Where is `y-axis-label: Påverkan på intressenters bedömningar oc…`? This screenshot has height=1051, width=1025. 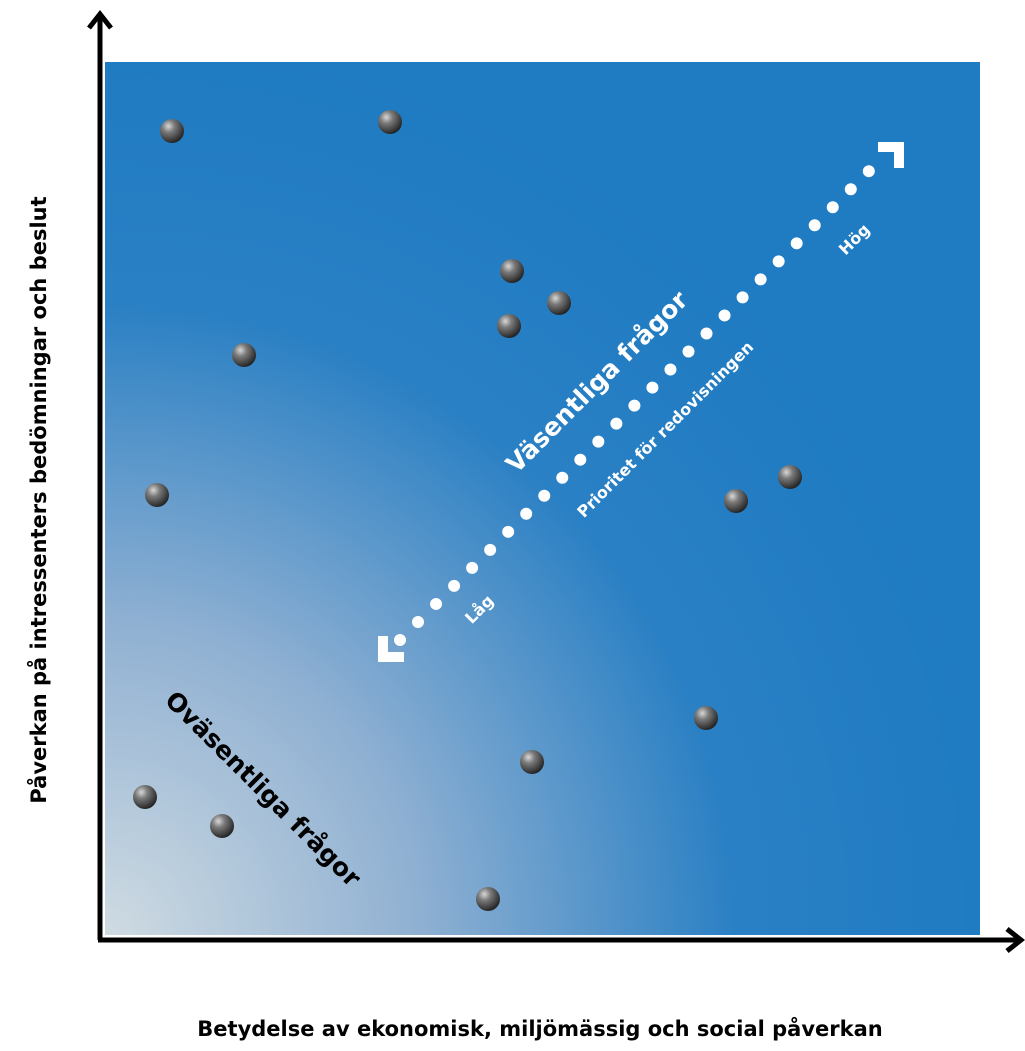
y-axis-label: Påverkan på intressenters bedömningar oc… is located at coordinates (38, 499).